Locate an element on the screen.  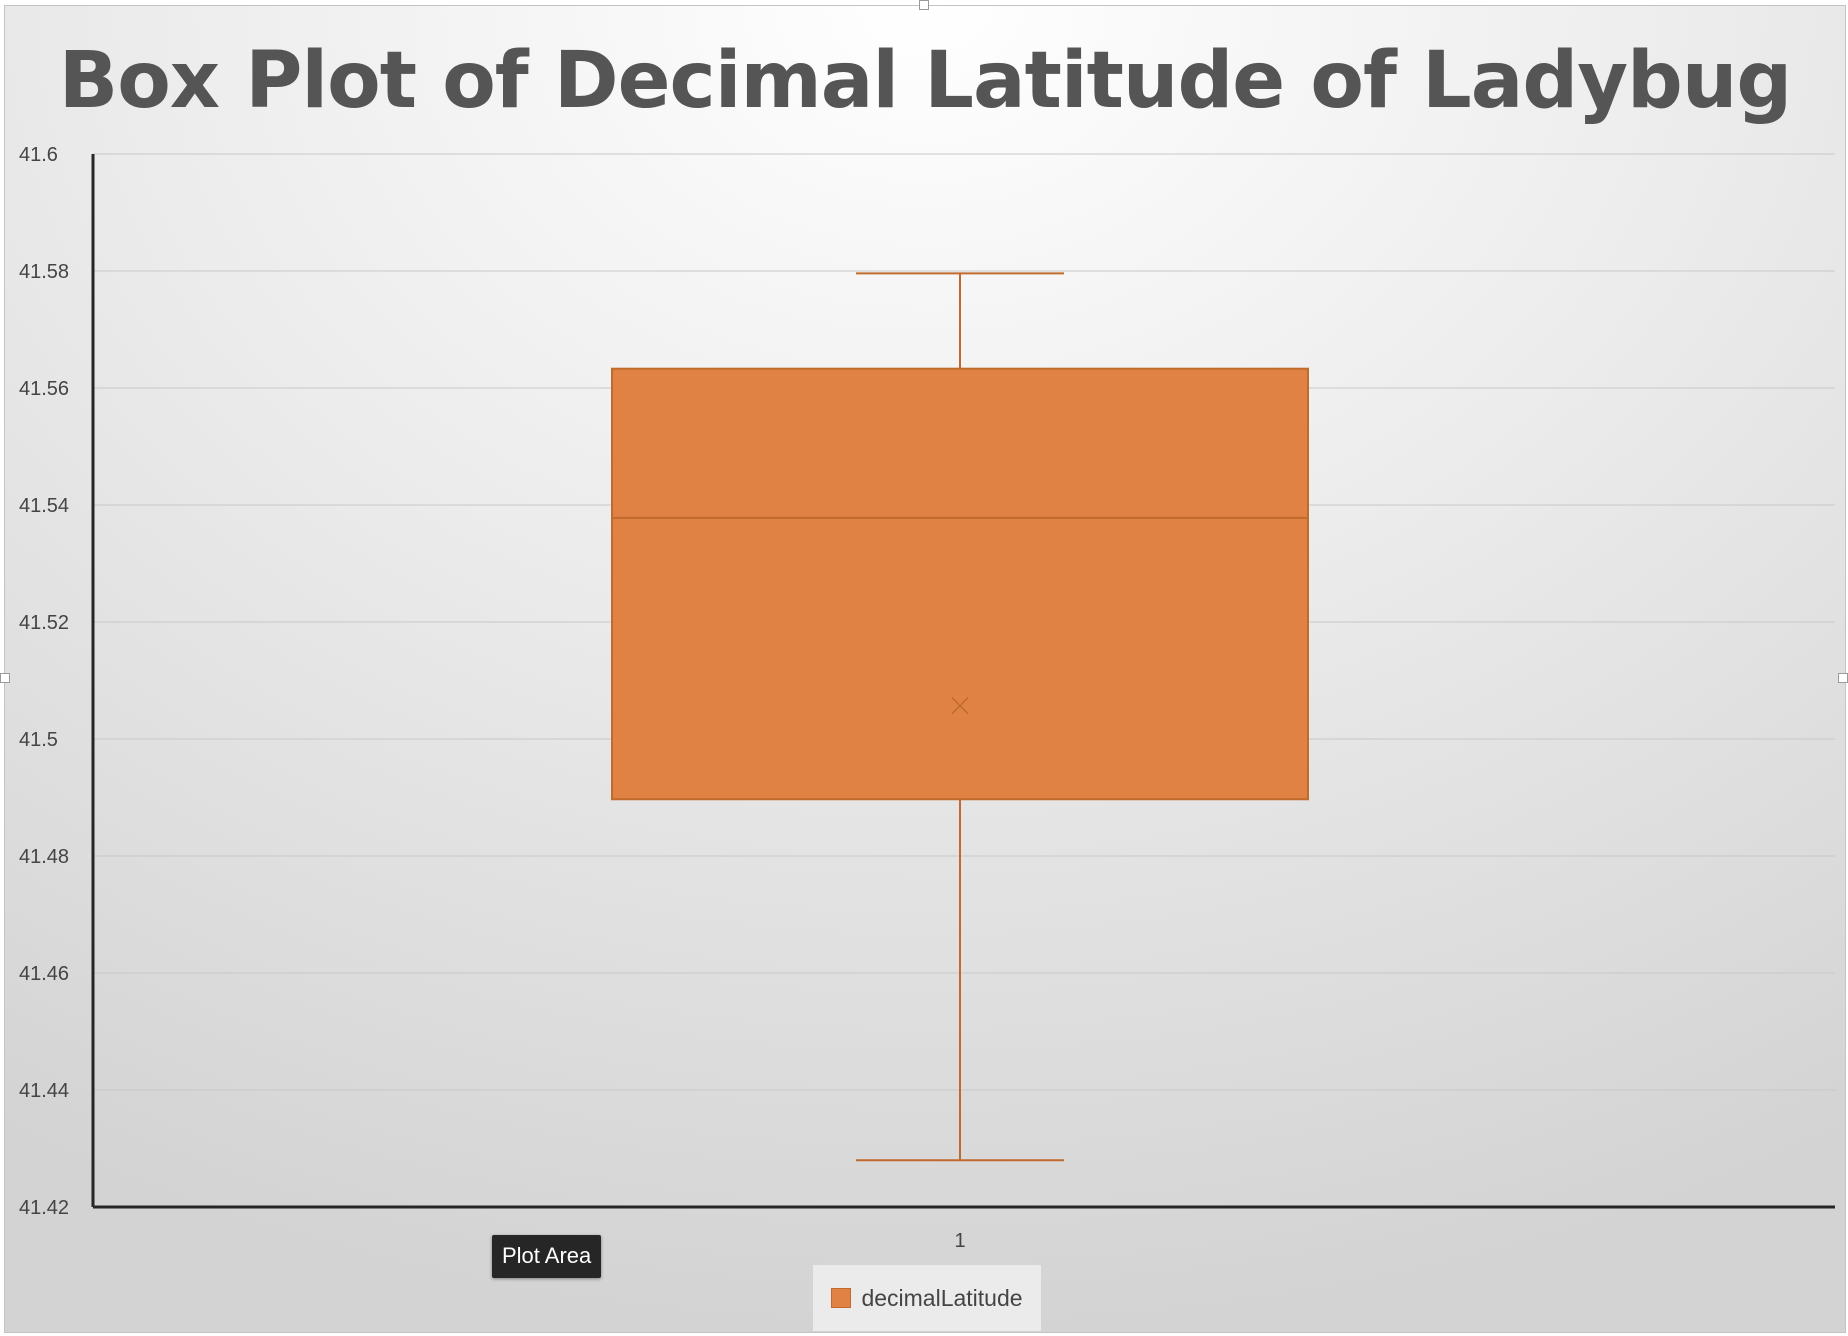
y-tick-label: 41.48 is located at coordinates (44, 857).